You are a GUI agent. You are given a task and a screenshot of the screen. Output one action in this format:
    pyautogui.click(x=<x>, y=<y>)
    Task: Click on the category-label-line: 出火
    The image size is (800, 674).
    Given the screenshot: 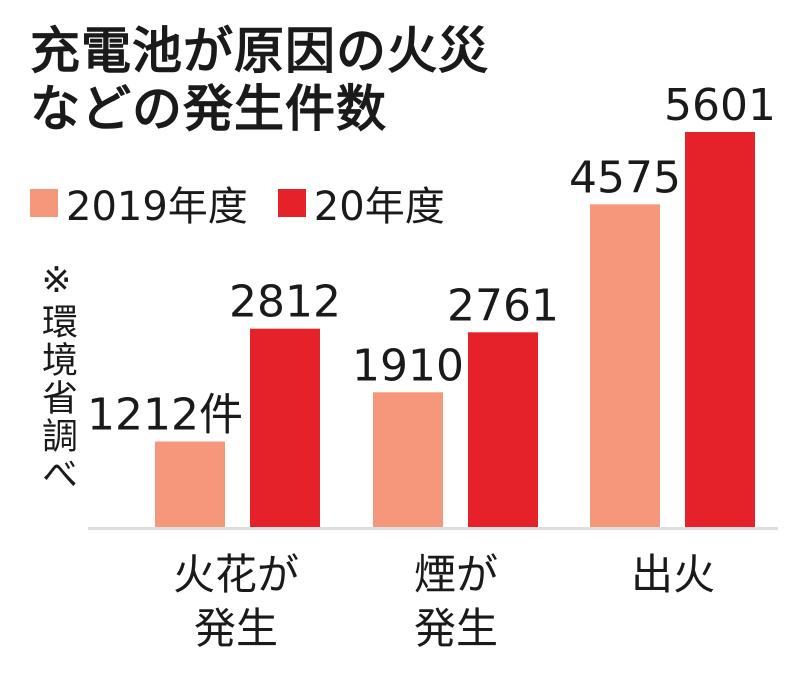 What is the action you would take?
    pyautogui.click(x=672, y=574)
    